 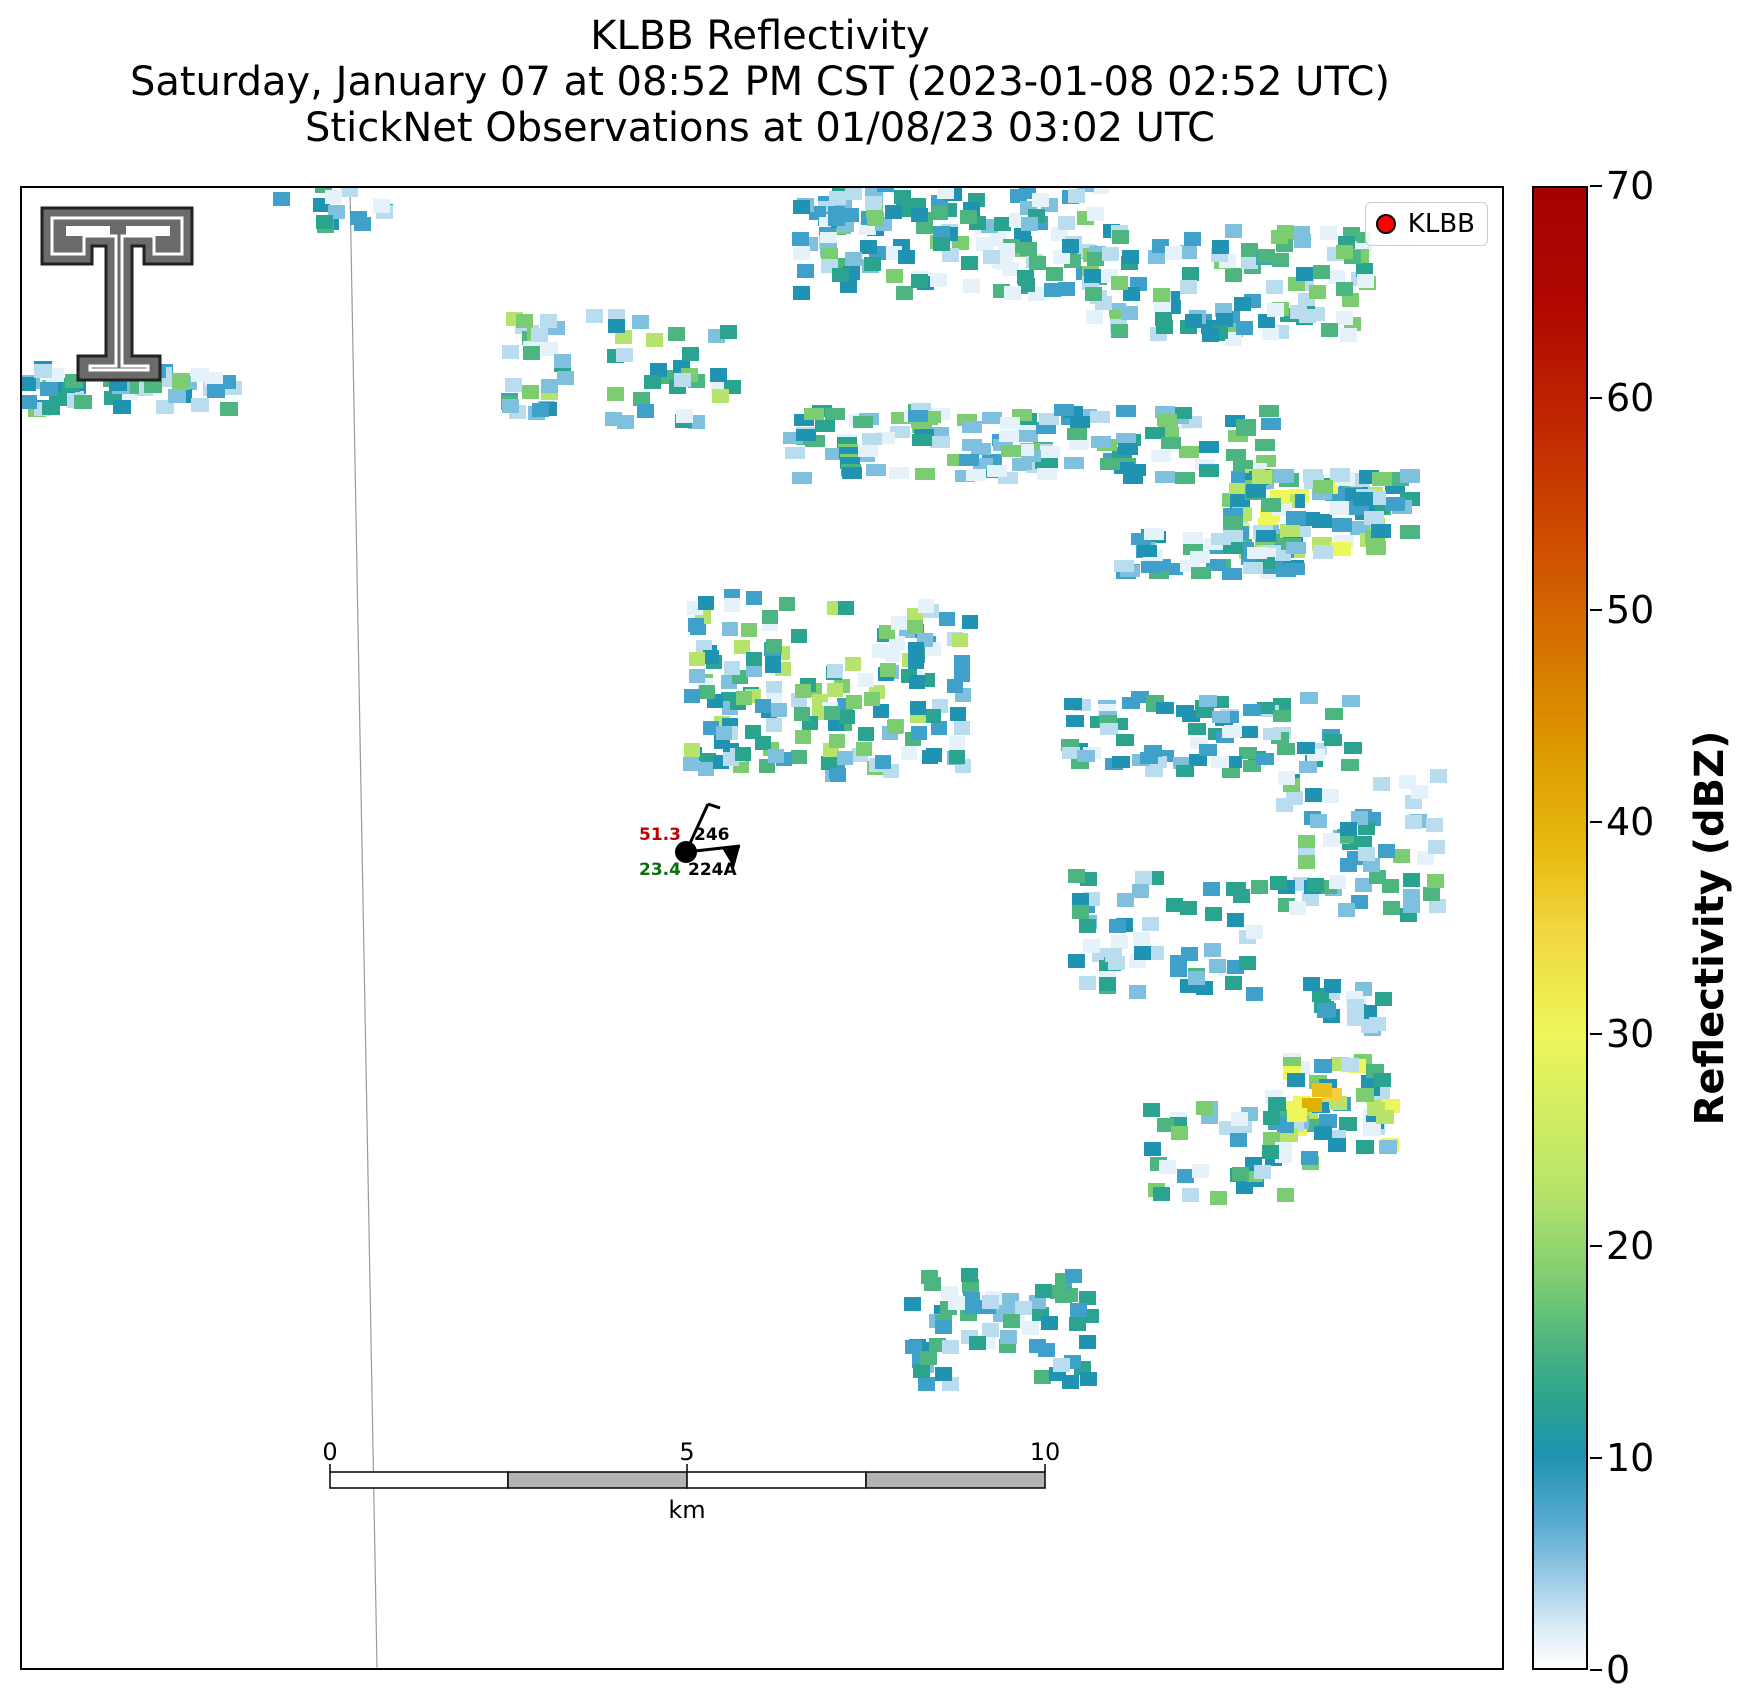 I want to click on sticknet-station-plot: 51.3 23.4 246 224A, so click(x=690, y=841).